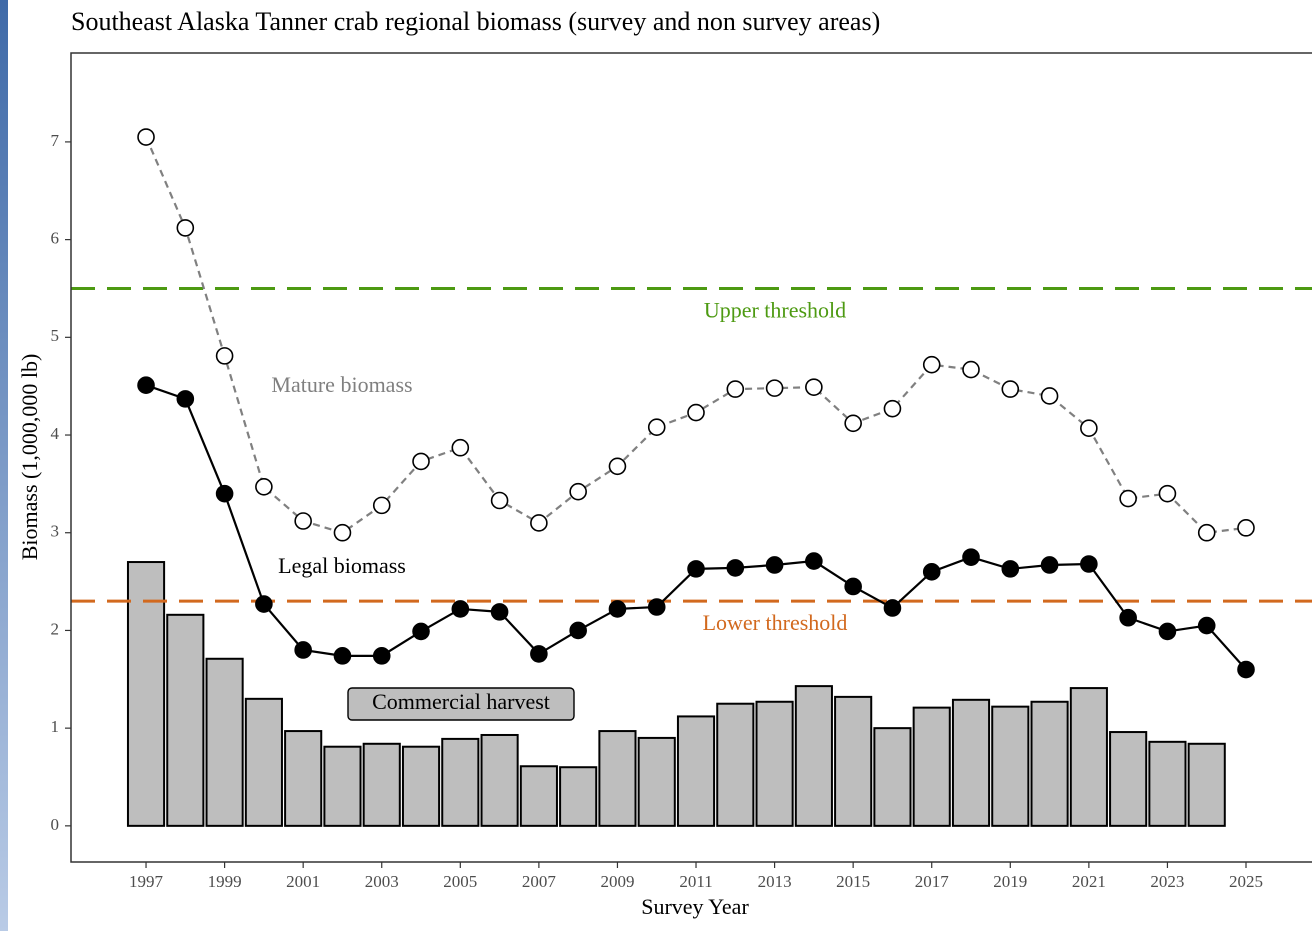 The width and height of the screenshot is (1312, 931). I want to click on x-tick-label: 2009, so click(617, 881).